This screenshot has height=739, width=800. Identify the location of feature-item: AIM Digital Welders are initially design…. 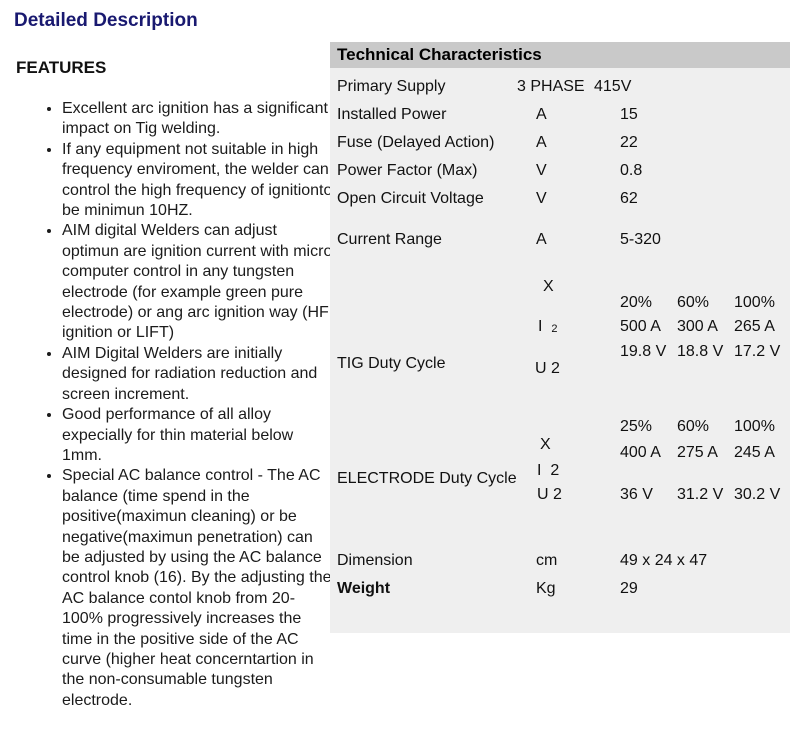
(198, 374).